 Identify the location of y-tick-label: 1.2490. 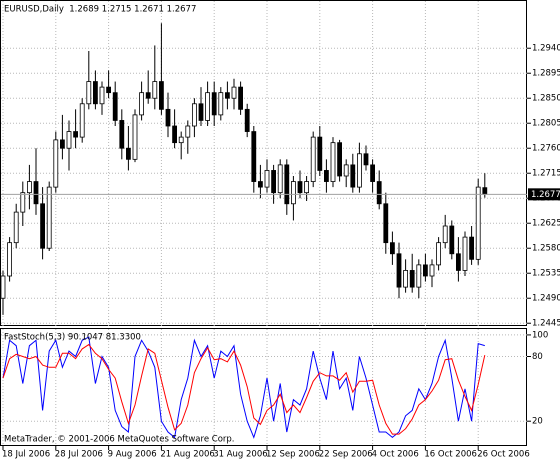
(546, 299).